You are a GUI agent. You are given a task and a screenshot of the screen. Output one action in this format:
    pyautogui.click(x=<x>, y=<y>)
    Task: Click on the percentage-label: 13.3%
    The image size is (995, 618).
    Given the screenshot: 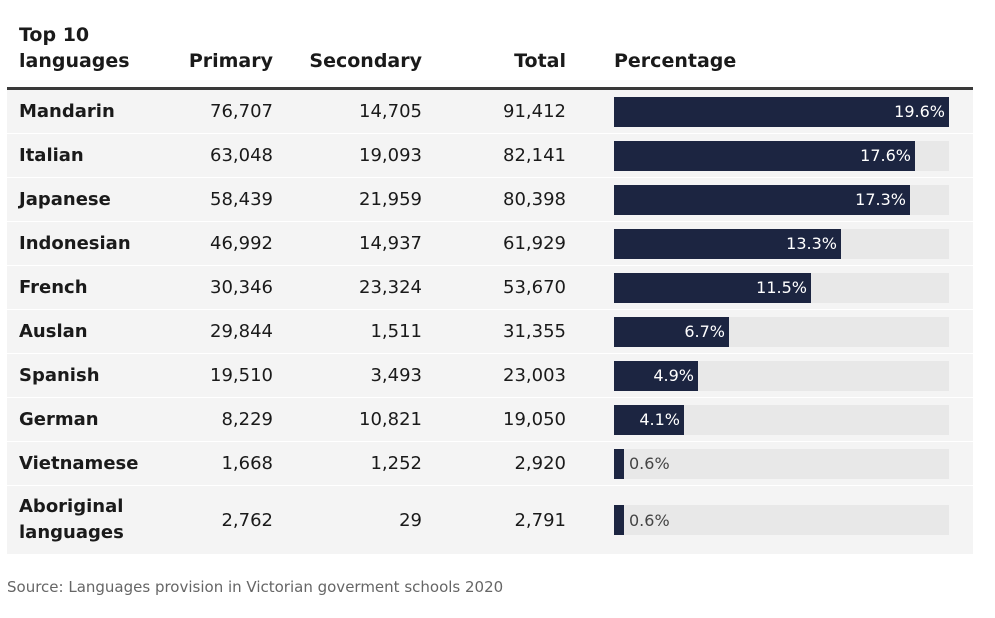 What is the action you would take?
    pyautogui.click(x=811, y=243)
    